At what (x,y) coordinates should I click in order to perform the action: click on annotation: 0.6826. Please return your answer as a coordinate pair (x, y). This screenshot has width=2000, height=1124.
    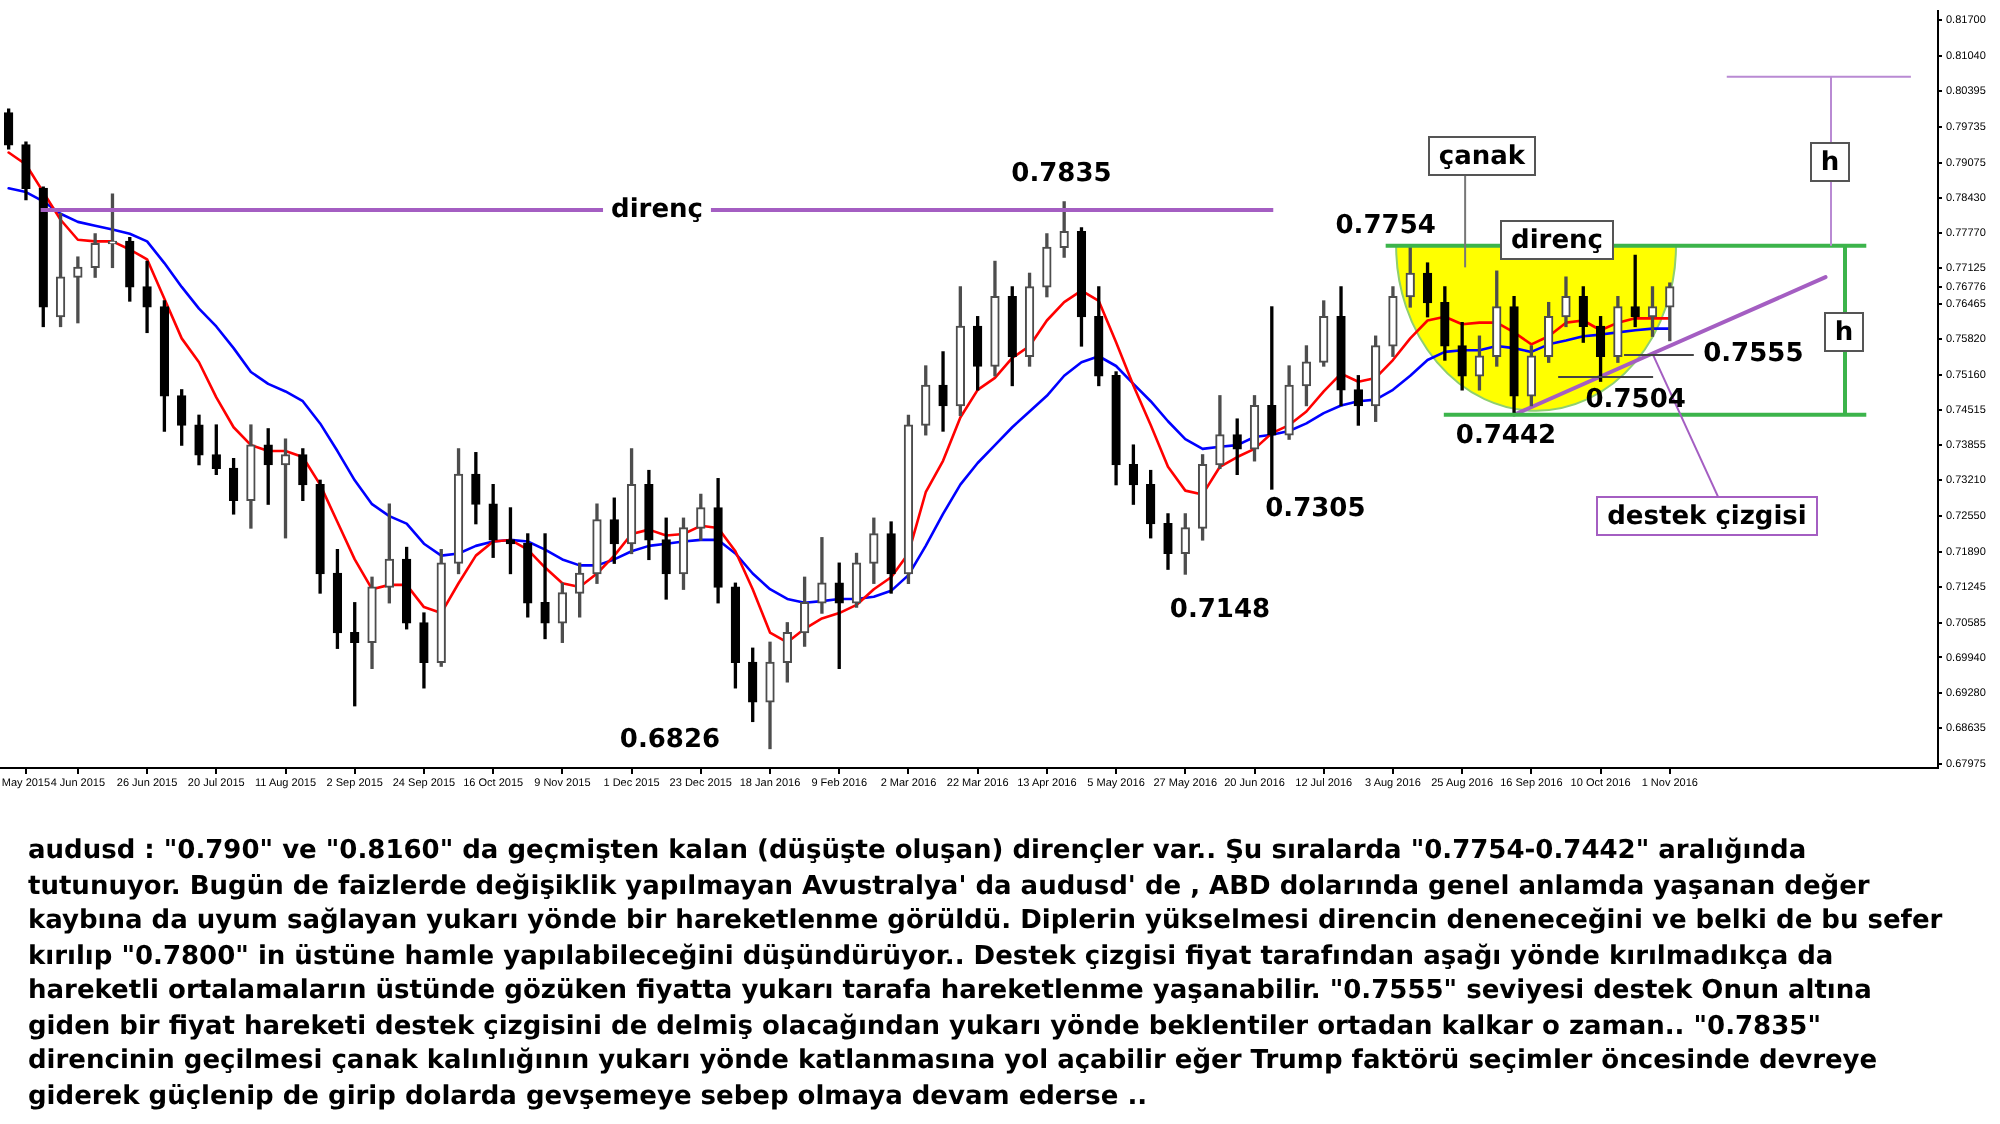
    Looking at the image, I should click on (670, 740).